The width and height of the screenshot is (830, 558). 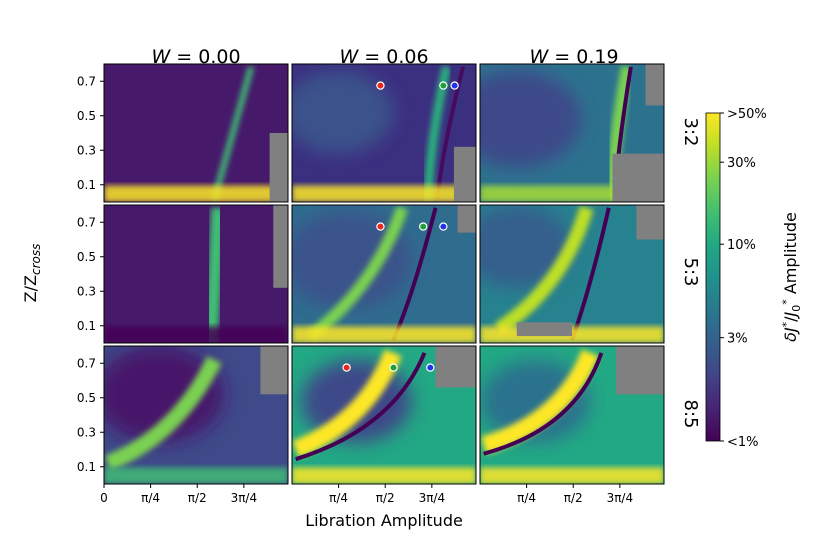 I want to click on marker-r3-pt1, so click(x=346, y=367).